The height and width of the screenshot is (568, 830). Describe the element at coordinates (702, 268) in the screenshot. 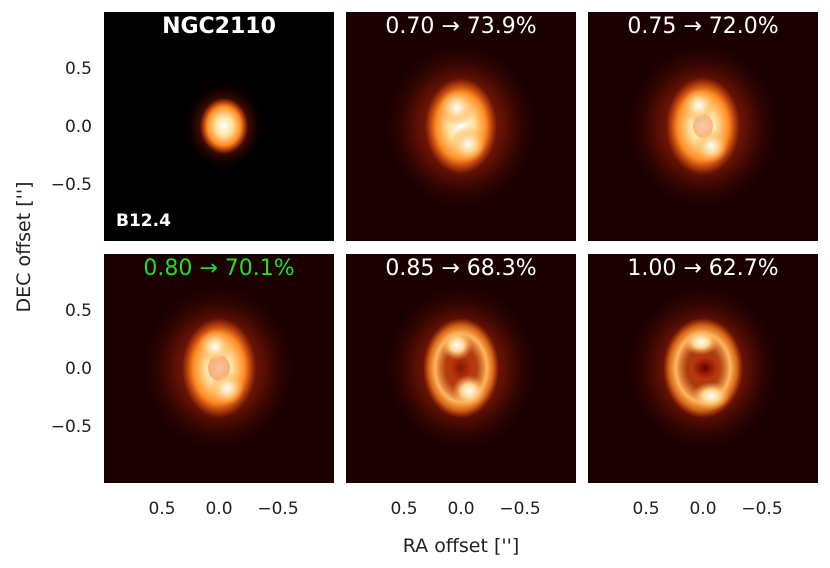

I see `panel-6-title: 1.00 → 62.7%` at that location.